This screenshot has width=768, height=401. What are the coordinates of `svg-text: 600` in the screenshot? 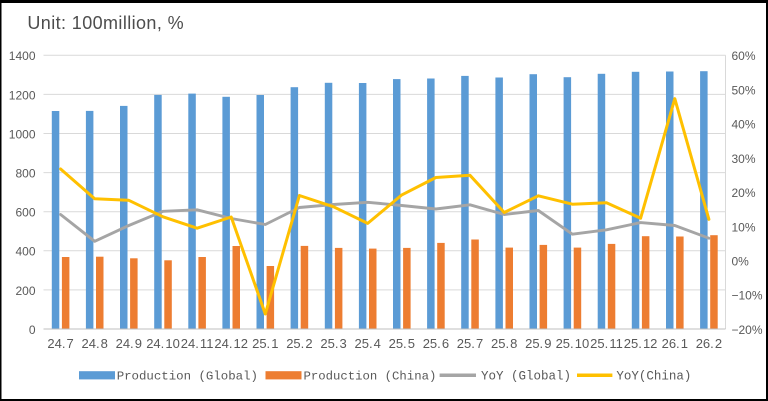 It's located at (25, 213).